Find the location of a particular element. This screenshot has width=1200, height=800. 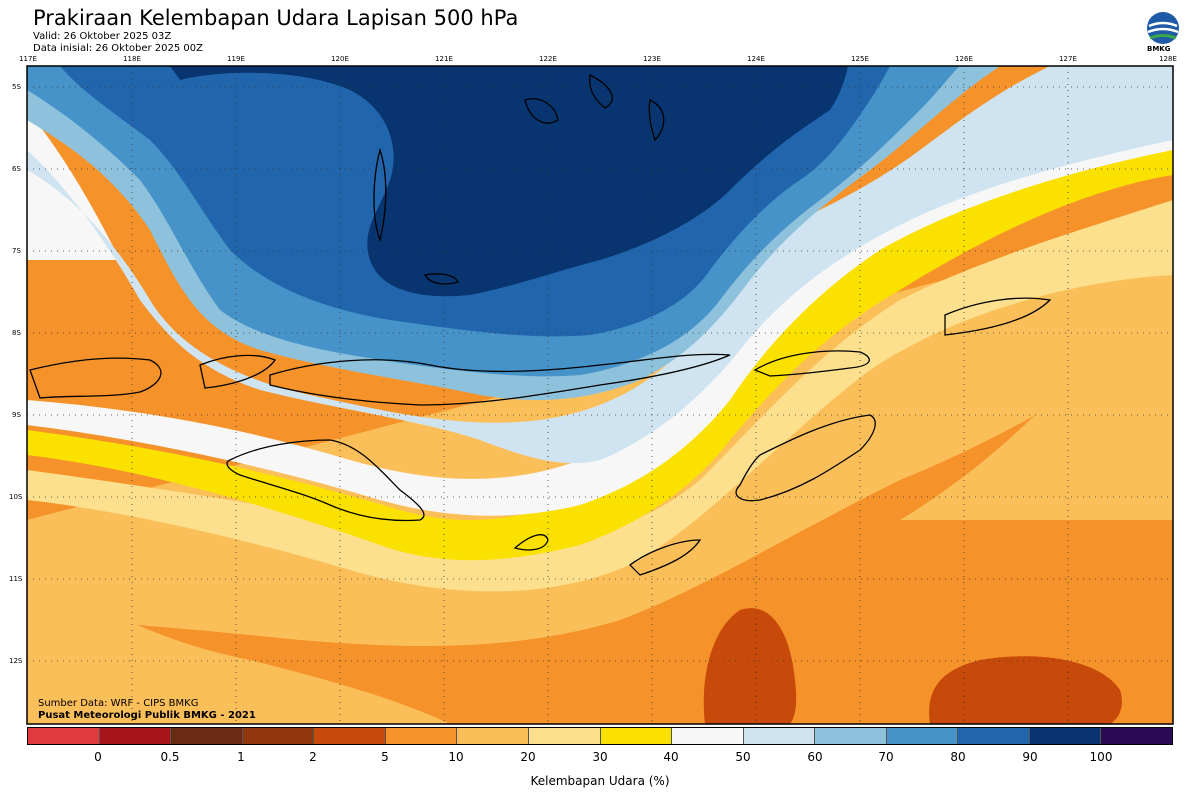

lon-label: 124E is located at coordinates (756, 59).